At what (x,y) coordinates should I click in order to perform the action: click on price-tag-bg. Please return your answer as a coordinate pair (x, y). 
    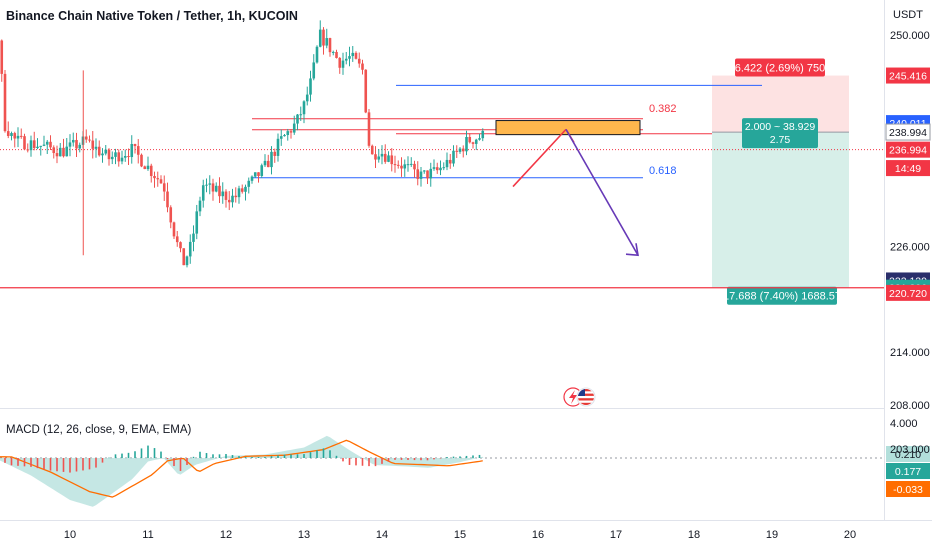
    Looking at the image, I should click on (908, 168).